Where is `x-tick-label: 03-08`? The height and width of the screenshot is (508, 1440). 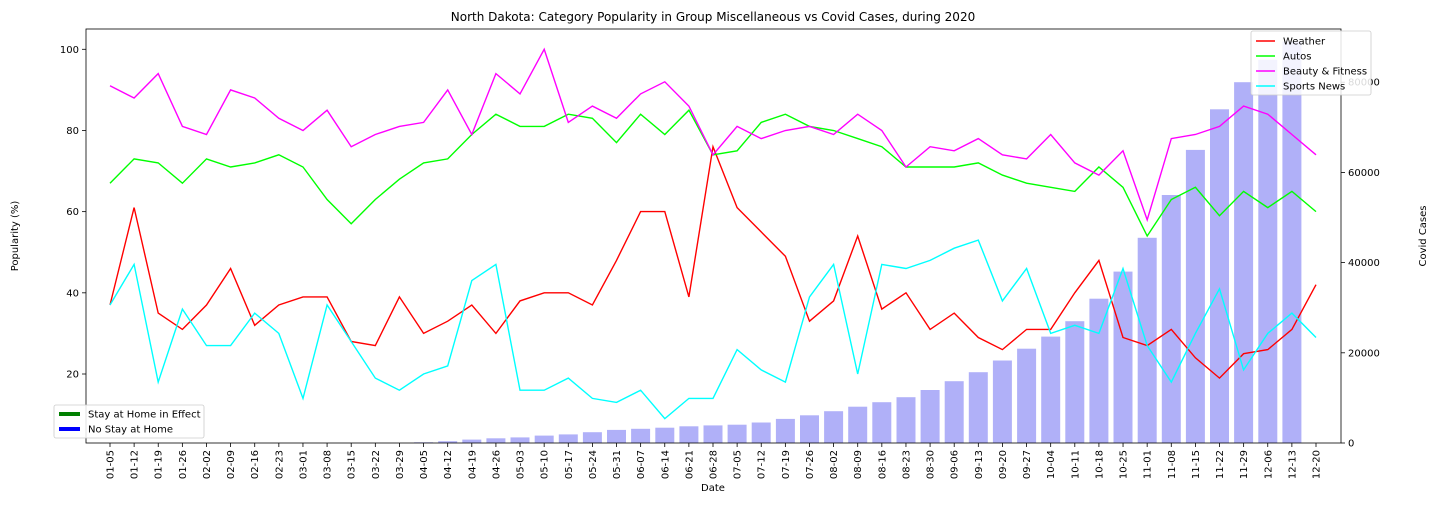
x-tick-label: 03-08 is located at coordinates (328, 464).